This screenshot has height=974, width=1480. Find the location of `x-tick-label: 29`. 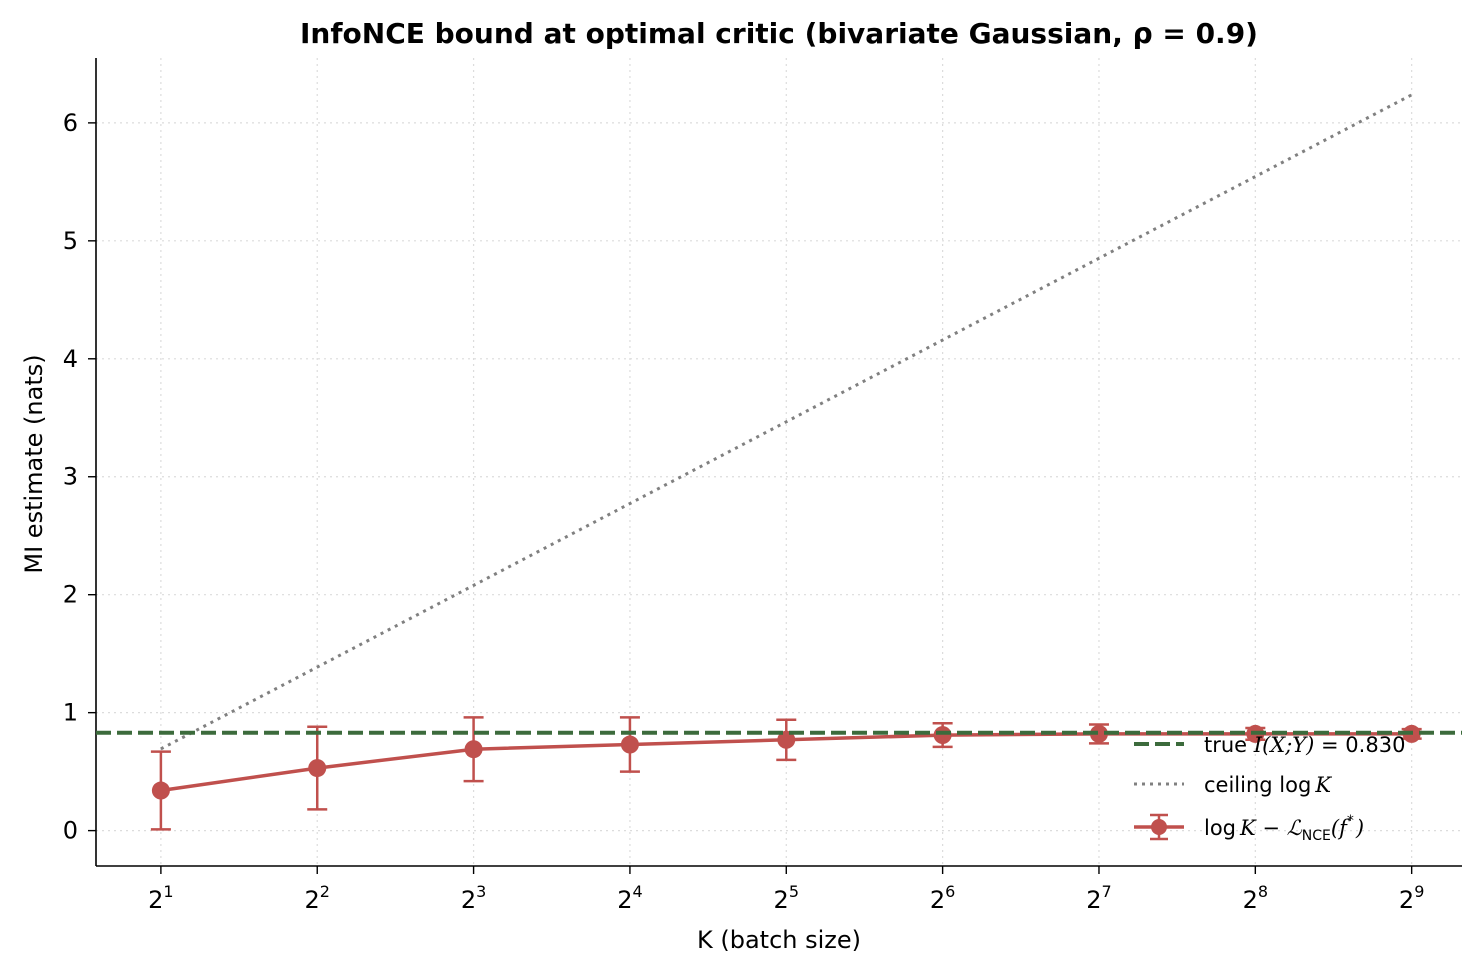

x-tick-label: 29 is located at coordinates (1411, 898).